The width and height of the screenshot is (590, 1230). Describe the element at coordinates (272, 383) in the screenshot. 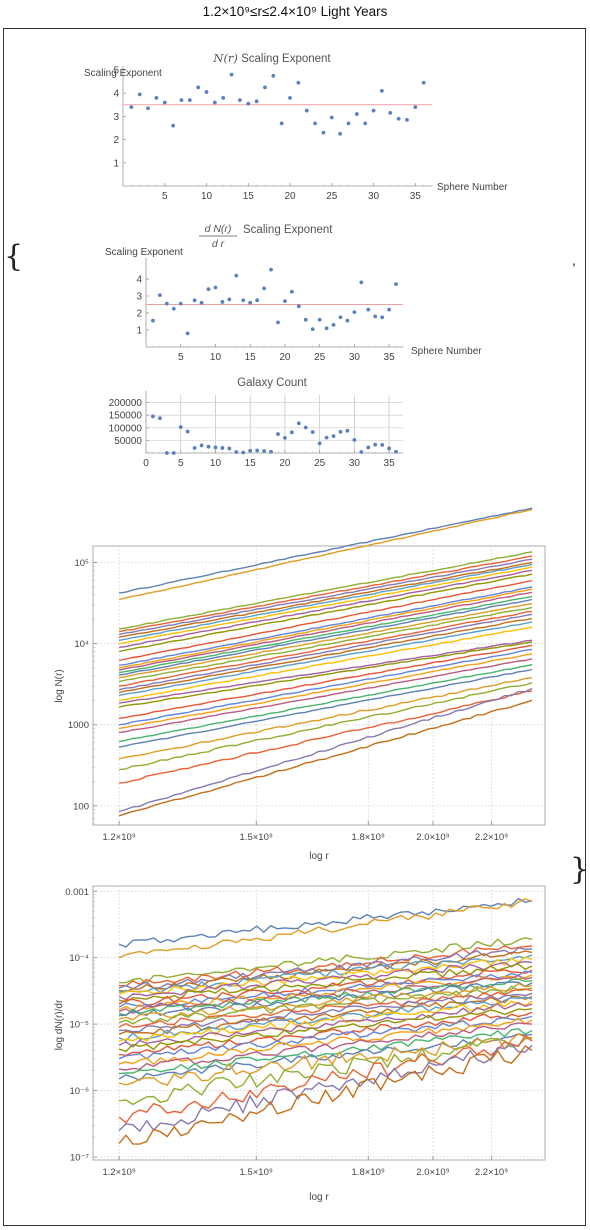

I see `chart-title: Galaxy Count` at that location.